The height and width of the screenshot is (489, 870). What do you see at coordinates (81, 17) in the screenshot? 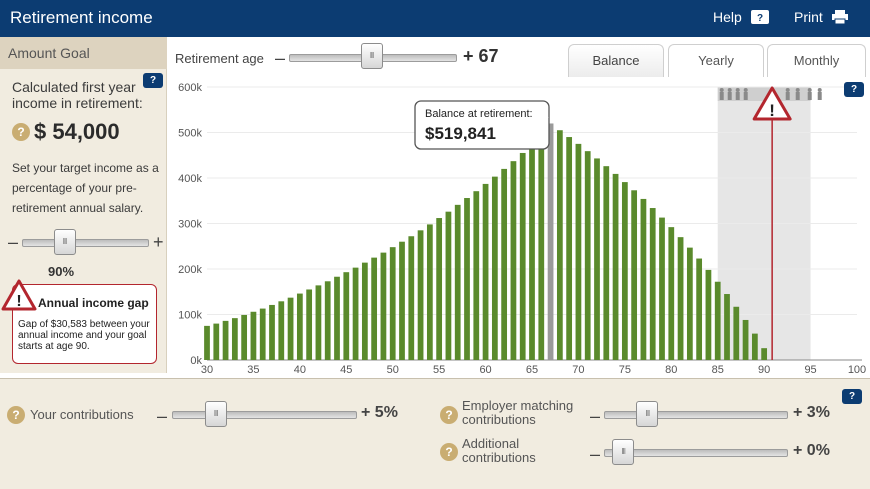
I see `app-title: Retirement income` at bounding box center [81, 17].